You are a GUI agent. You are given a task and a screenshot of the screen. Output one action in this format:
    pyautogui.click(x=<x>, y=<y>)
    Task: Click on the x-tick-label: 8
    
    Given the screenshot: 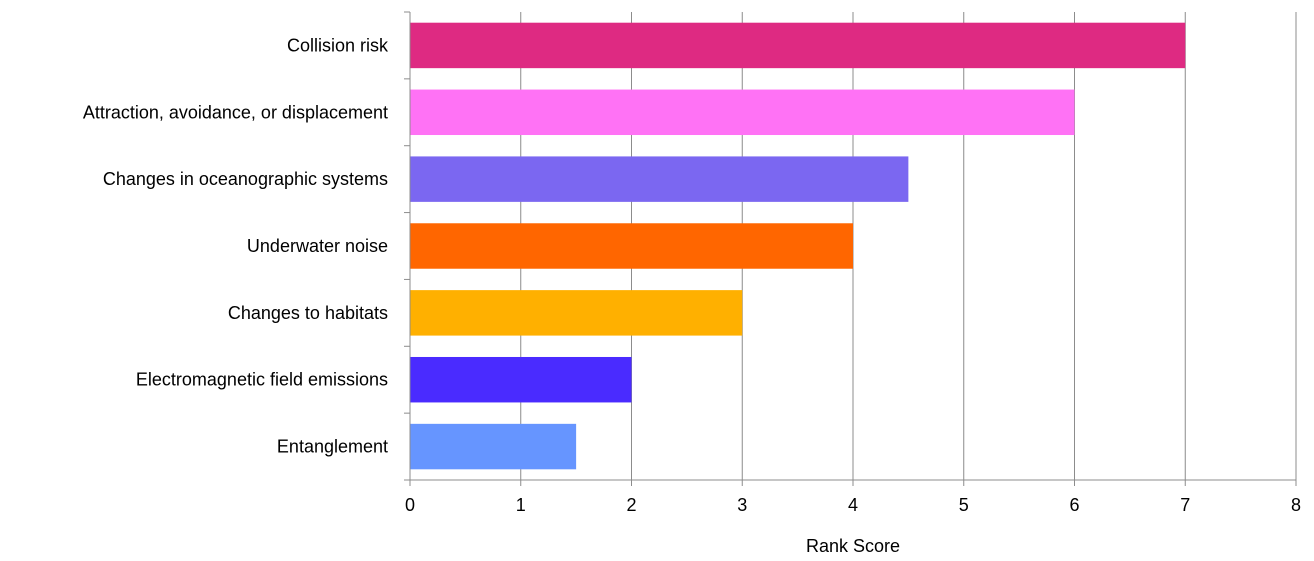 What is the action you would take?
    pyautogui.click(x=1296, y=505)
    